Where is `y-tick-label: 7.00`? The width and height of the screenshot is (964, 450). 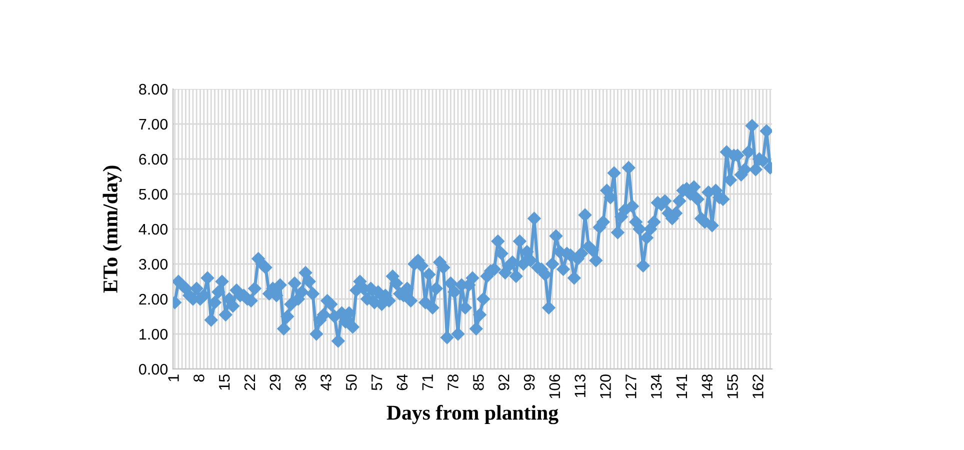
y-tick-label: 7.00 is located at coordinates (153, 124).